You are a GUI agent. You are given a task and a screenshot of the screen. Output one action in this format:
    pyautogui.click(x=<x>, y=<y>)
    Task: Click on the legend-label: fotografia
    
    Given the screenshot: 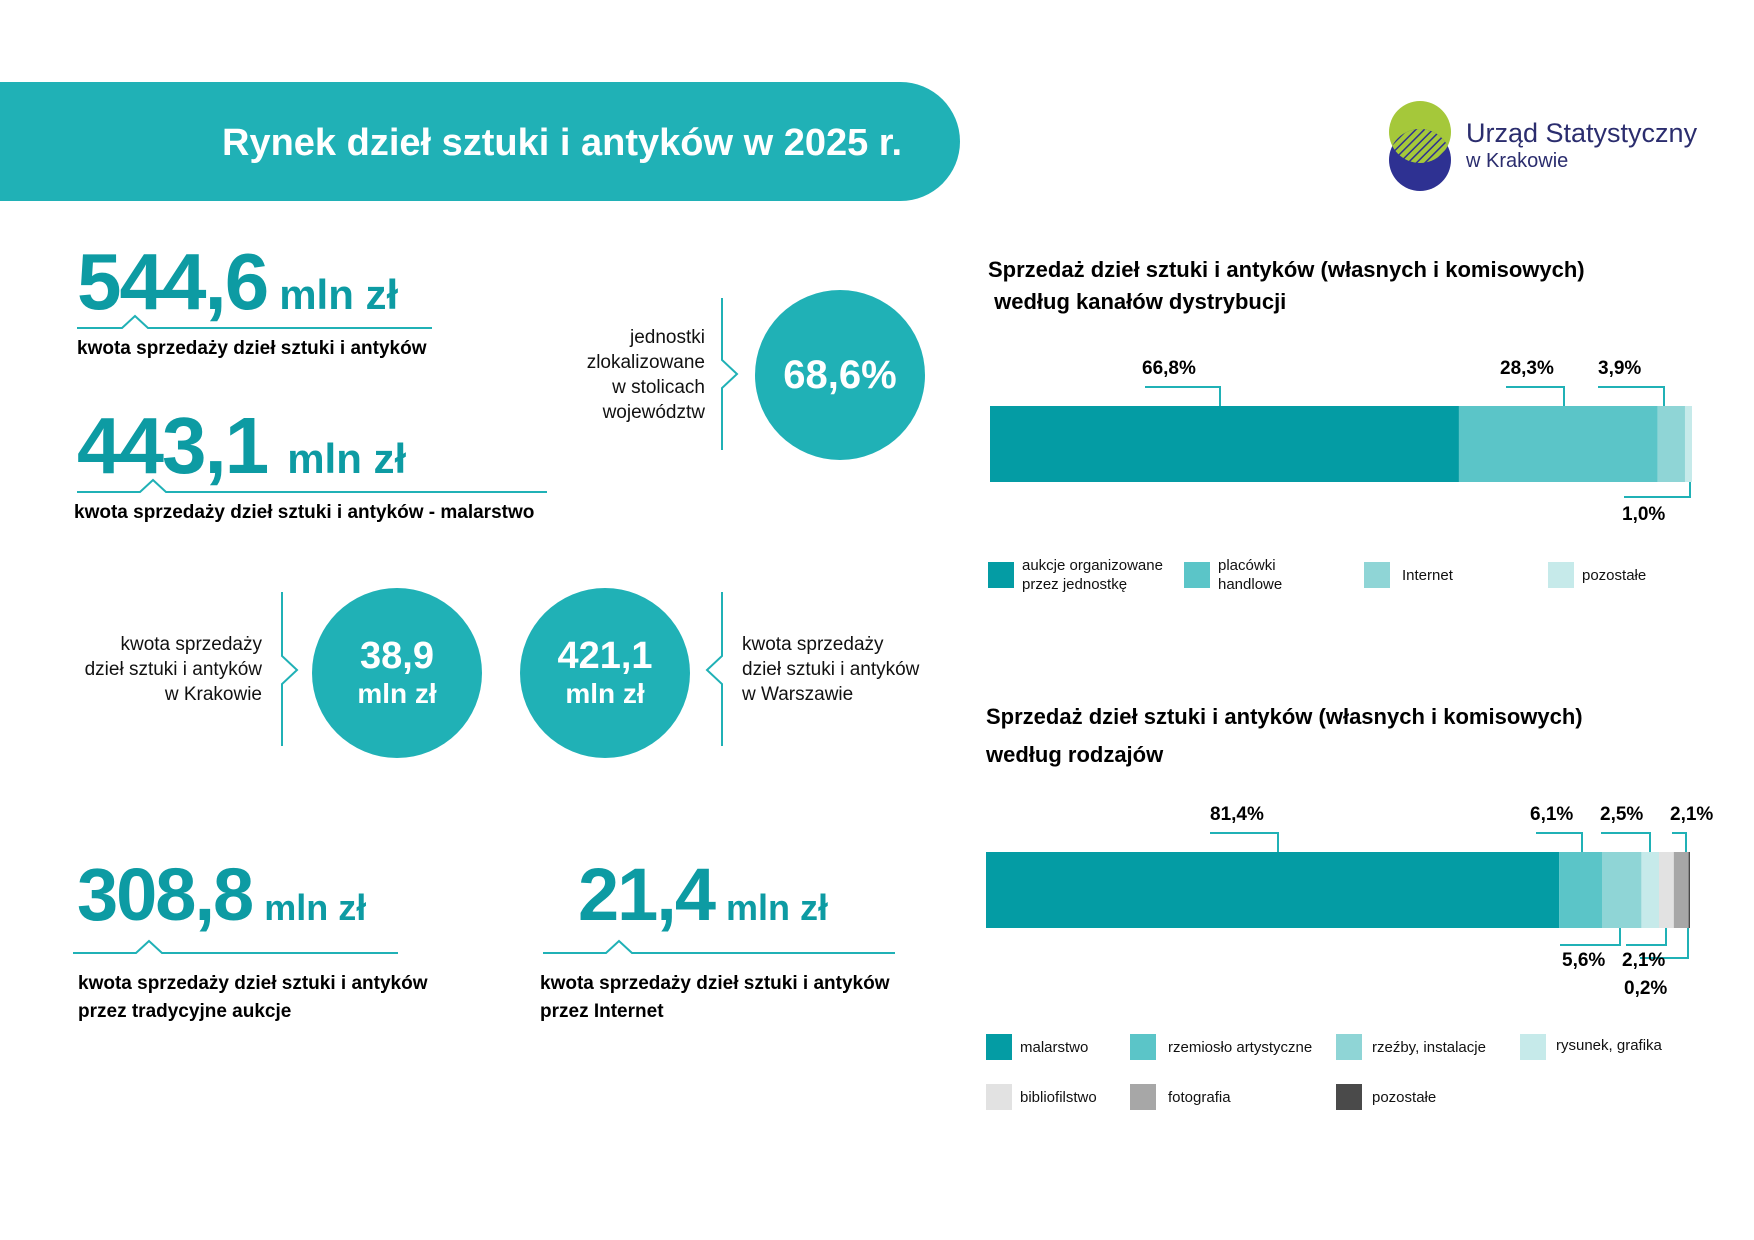 What is the action you would take?
    pyautogui.click(x=1199, y=1097)
    